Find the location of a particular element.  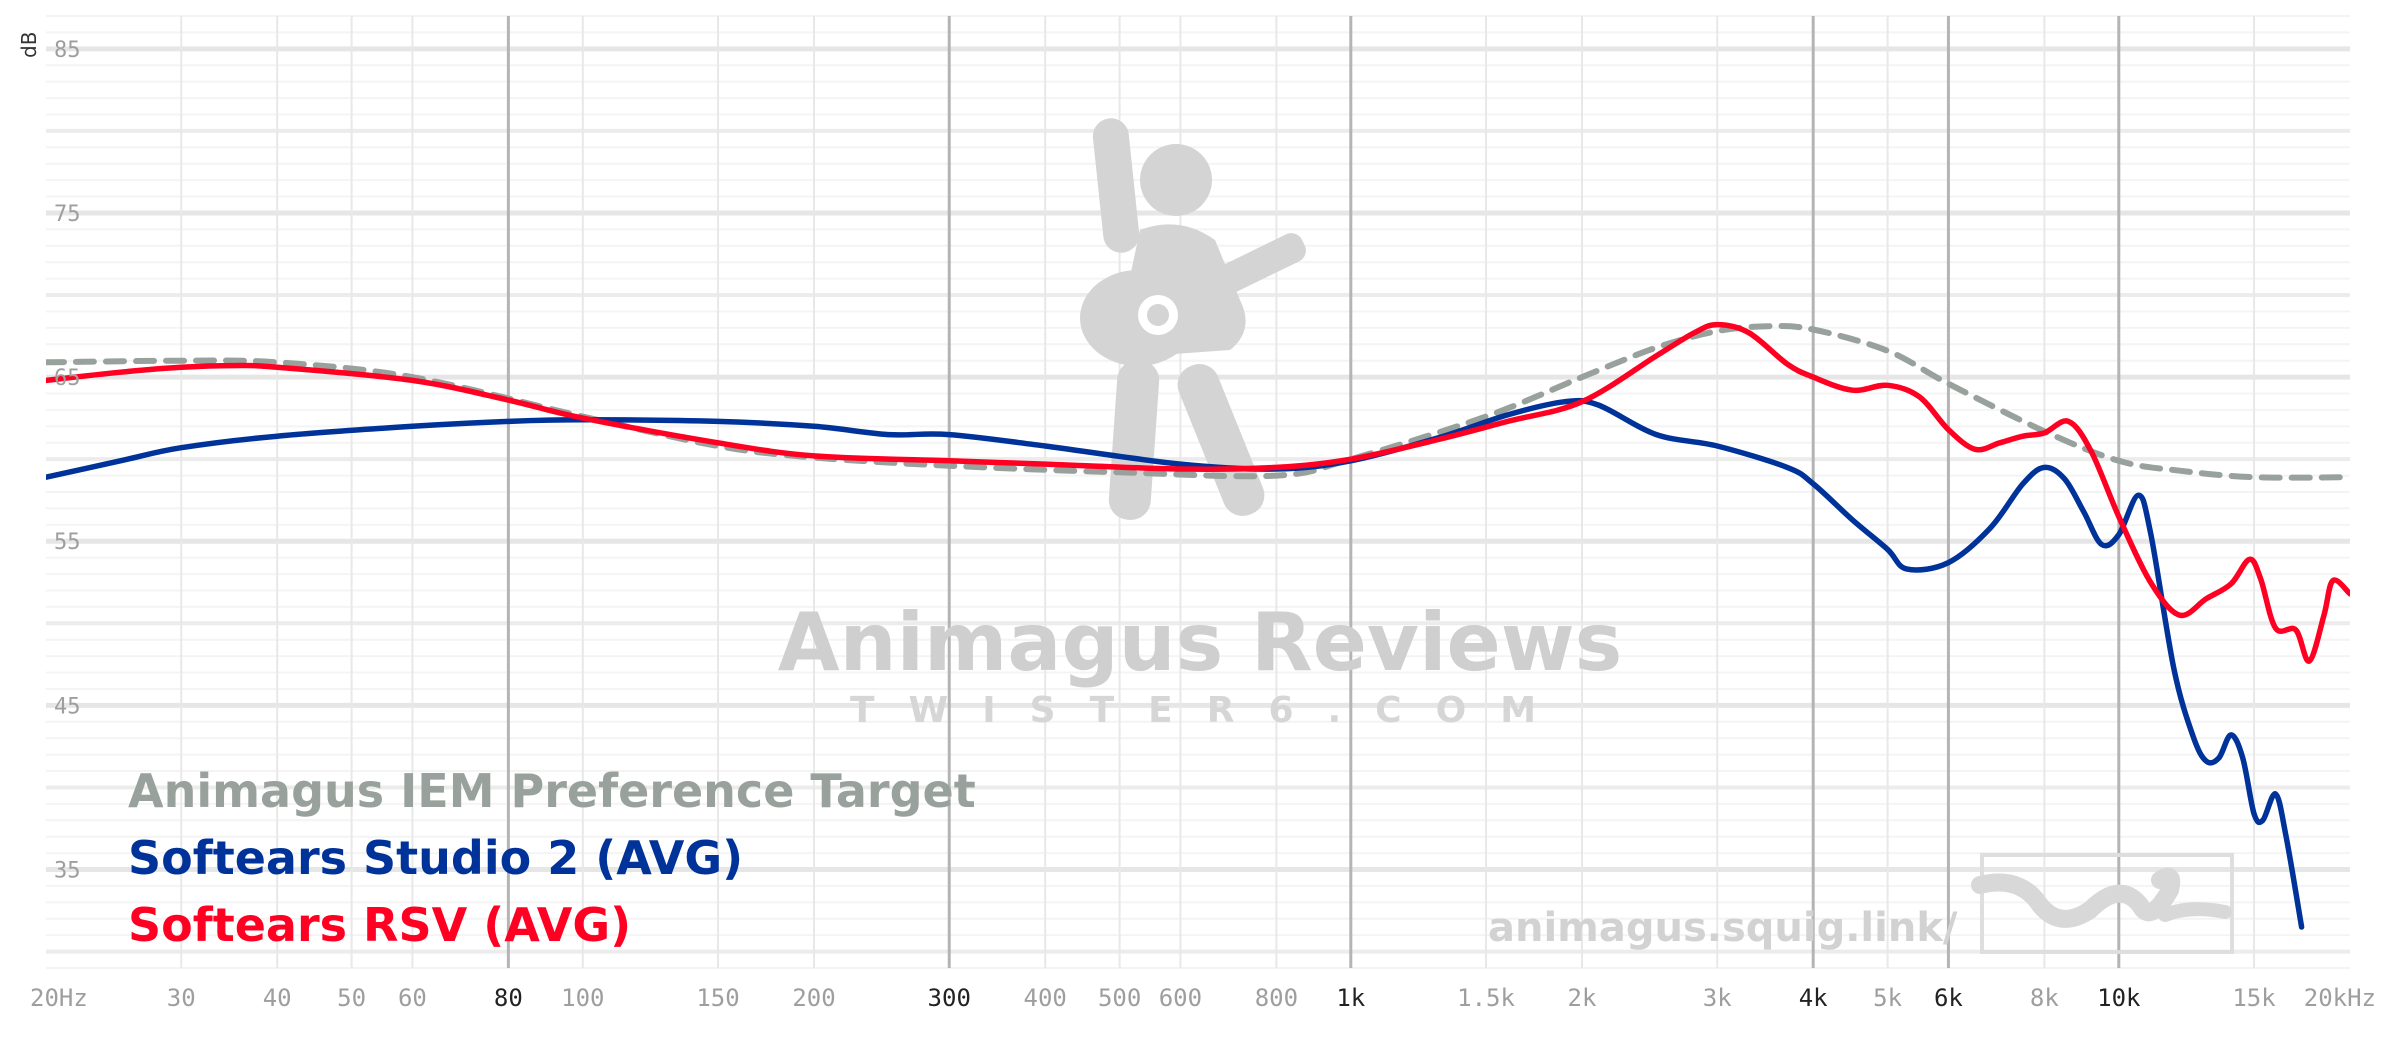

x-tick-label: 30 is located at coordinates (181, 998).